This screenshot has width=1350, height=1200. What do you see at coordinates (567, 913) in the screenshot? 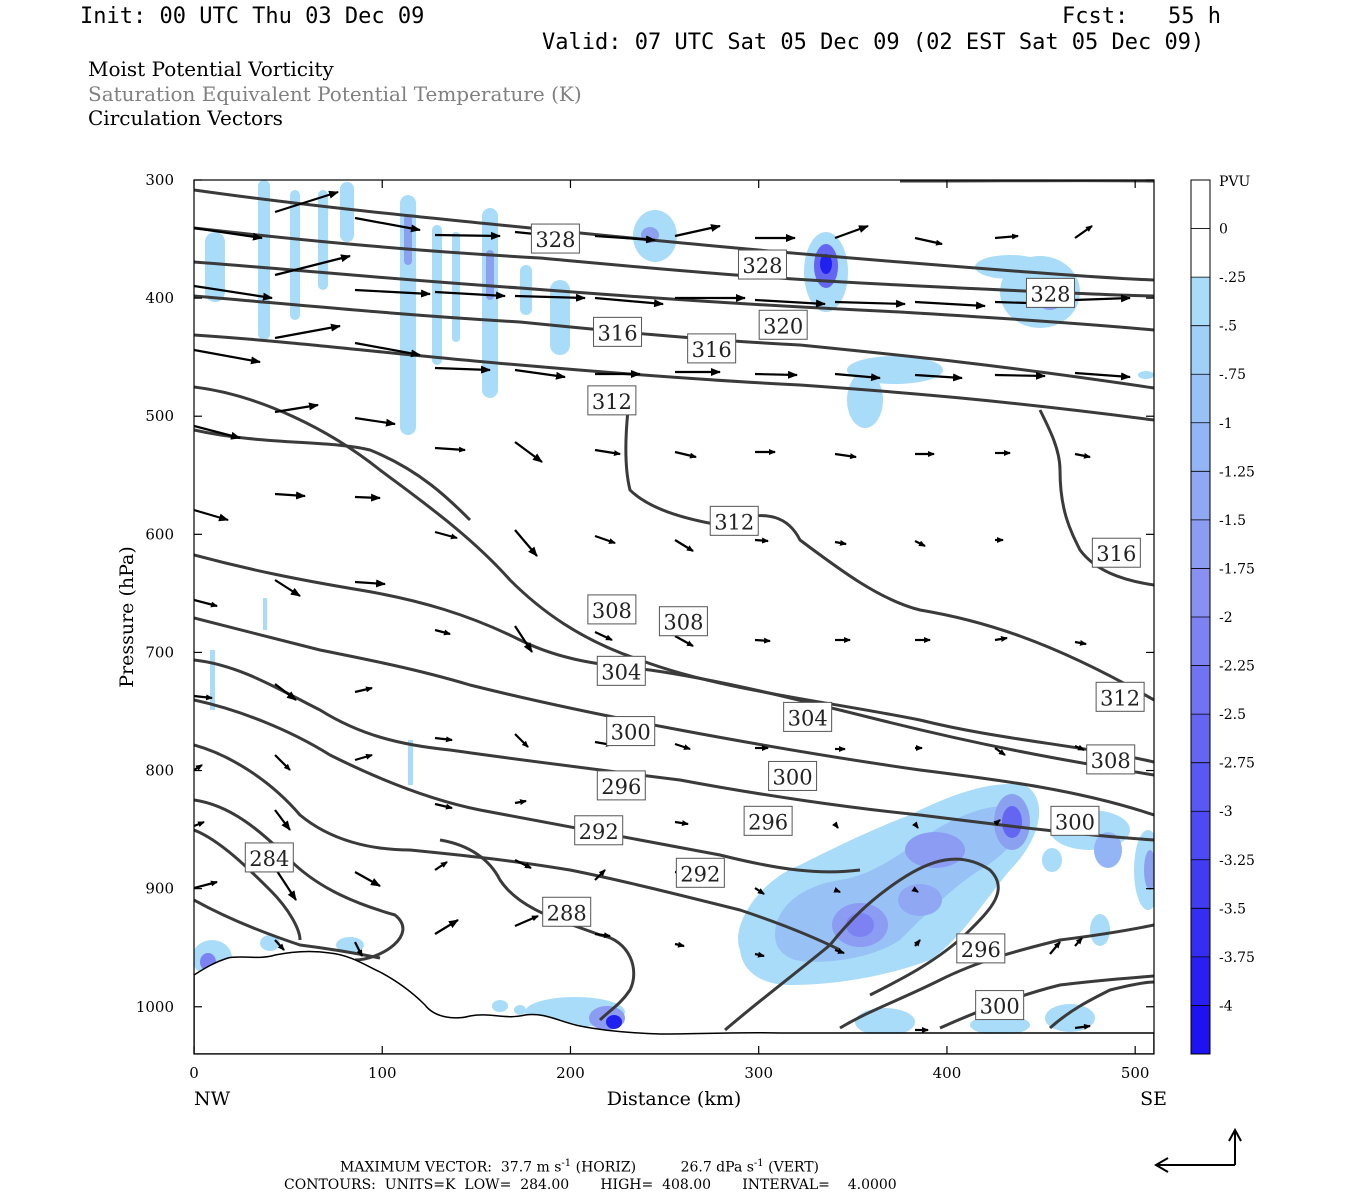
I see `contour-label-text: 288` at bounding box center [567, 913].